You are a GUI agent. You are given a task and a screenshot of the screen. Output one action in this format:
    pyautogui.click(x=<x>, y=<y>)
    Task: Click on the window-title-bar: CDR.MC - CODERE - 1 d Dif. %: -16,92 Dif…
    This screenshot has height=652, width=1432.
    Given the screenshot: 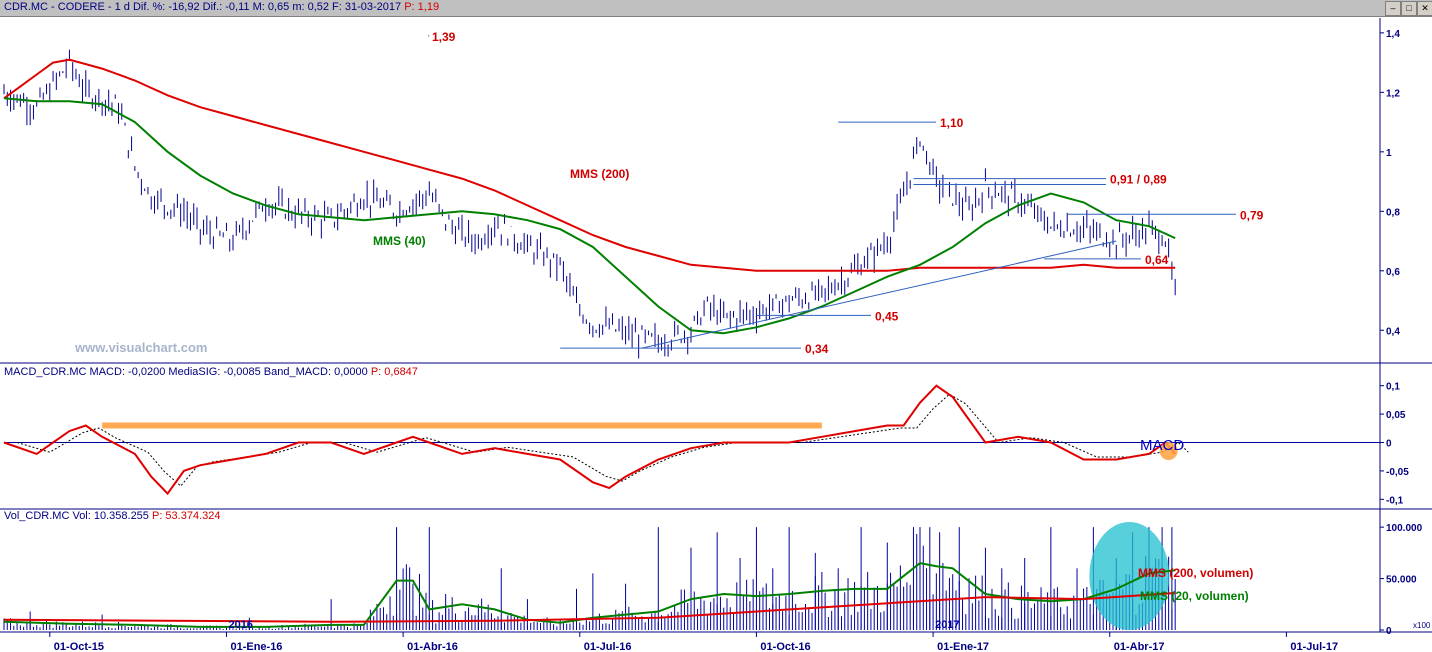 What is the action you would take?
    pyautogui.click(x=716, y=8)
    